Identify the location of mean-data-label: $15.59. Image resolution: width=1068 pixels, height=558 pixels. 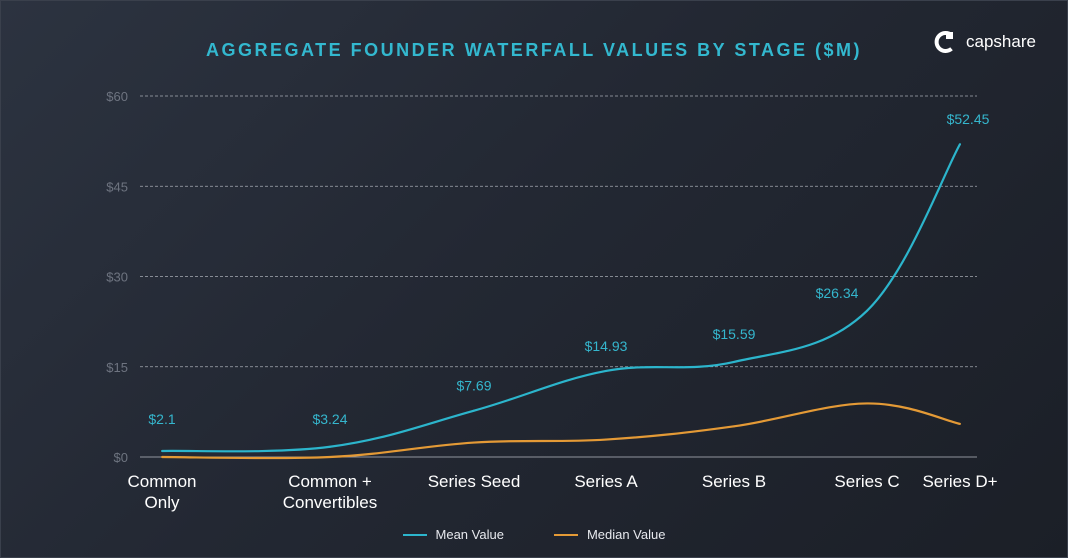
(734, 334).